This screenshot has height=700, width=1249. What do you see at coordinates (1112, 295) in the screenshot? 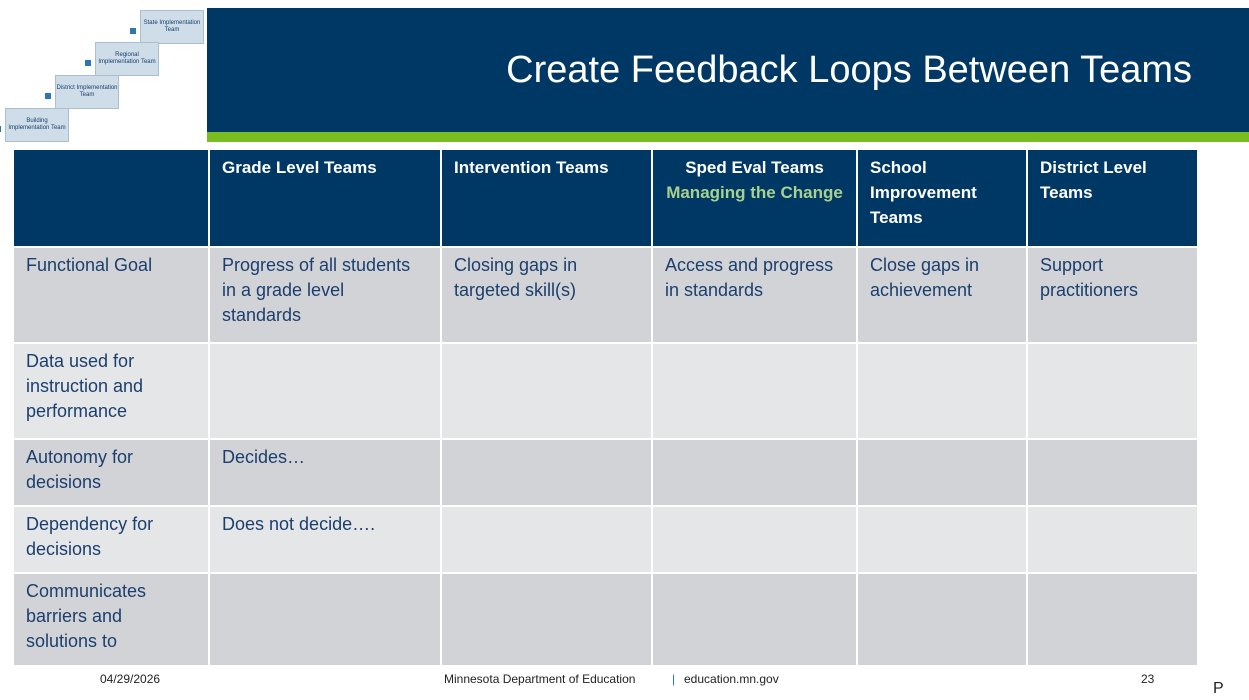
I see `table-cell: Support practitioners` at bounding box center [1112, 295].